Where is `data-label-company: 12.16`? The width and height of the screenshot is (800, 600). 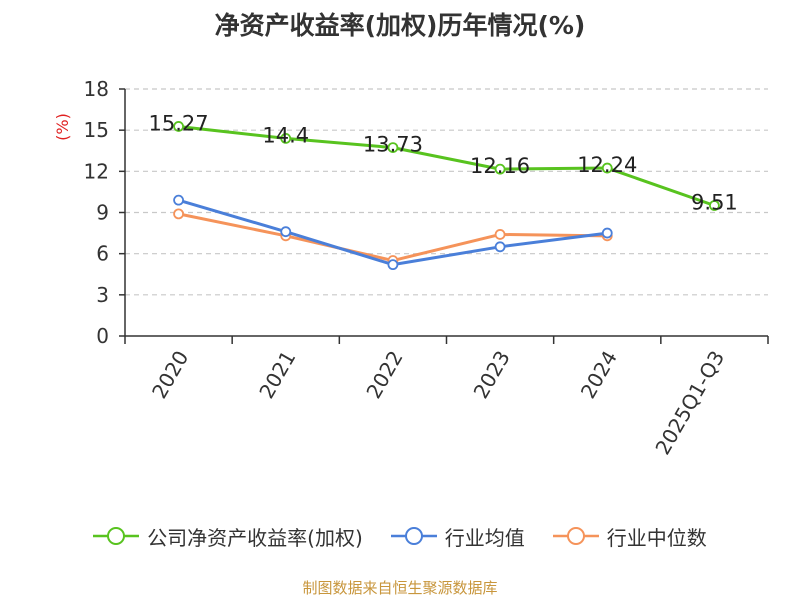
data-label-company: 12.16 is located at coordinates (500, 166).